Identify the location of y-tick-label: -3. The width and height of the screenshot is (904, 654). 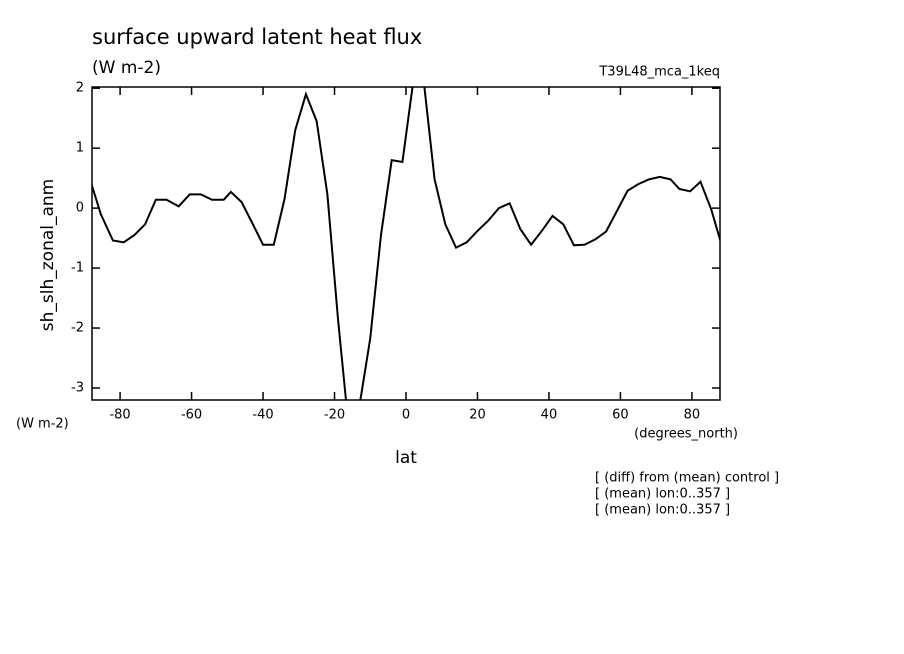
(77, 388).